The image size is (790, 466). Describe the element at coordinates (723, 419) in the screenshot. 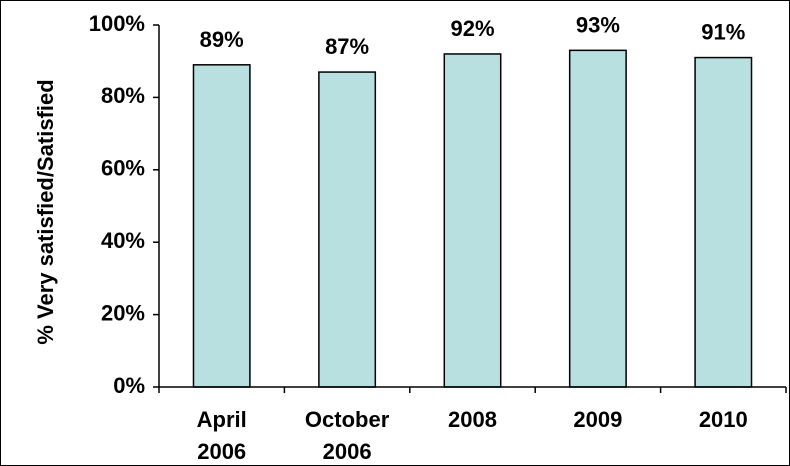

I see `x-category-label: 2010` at that location.